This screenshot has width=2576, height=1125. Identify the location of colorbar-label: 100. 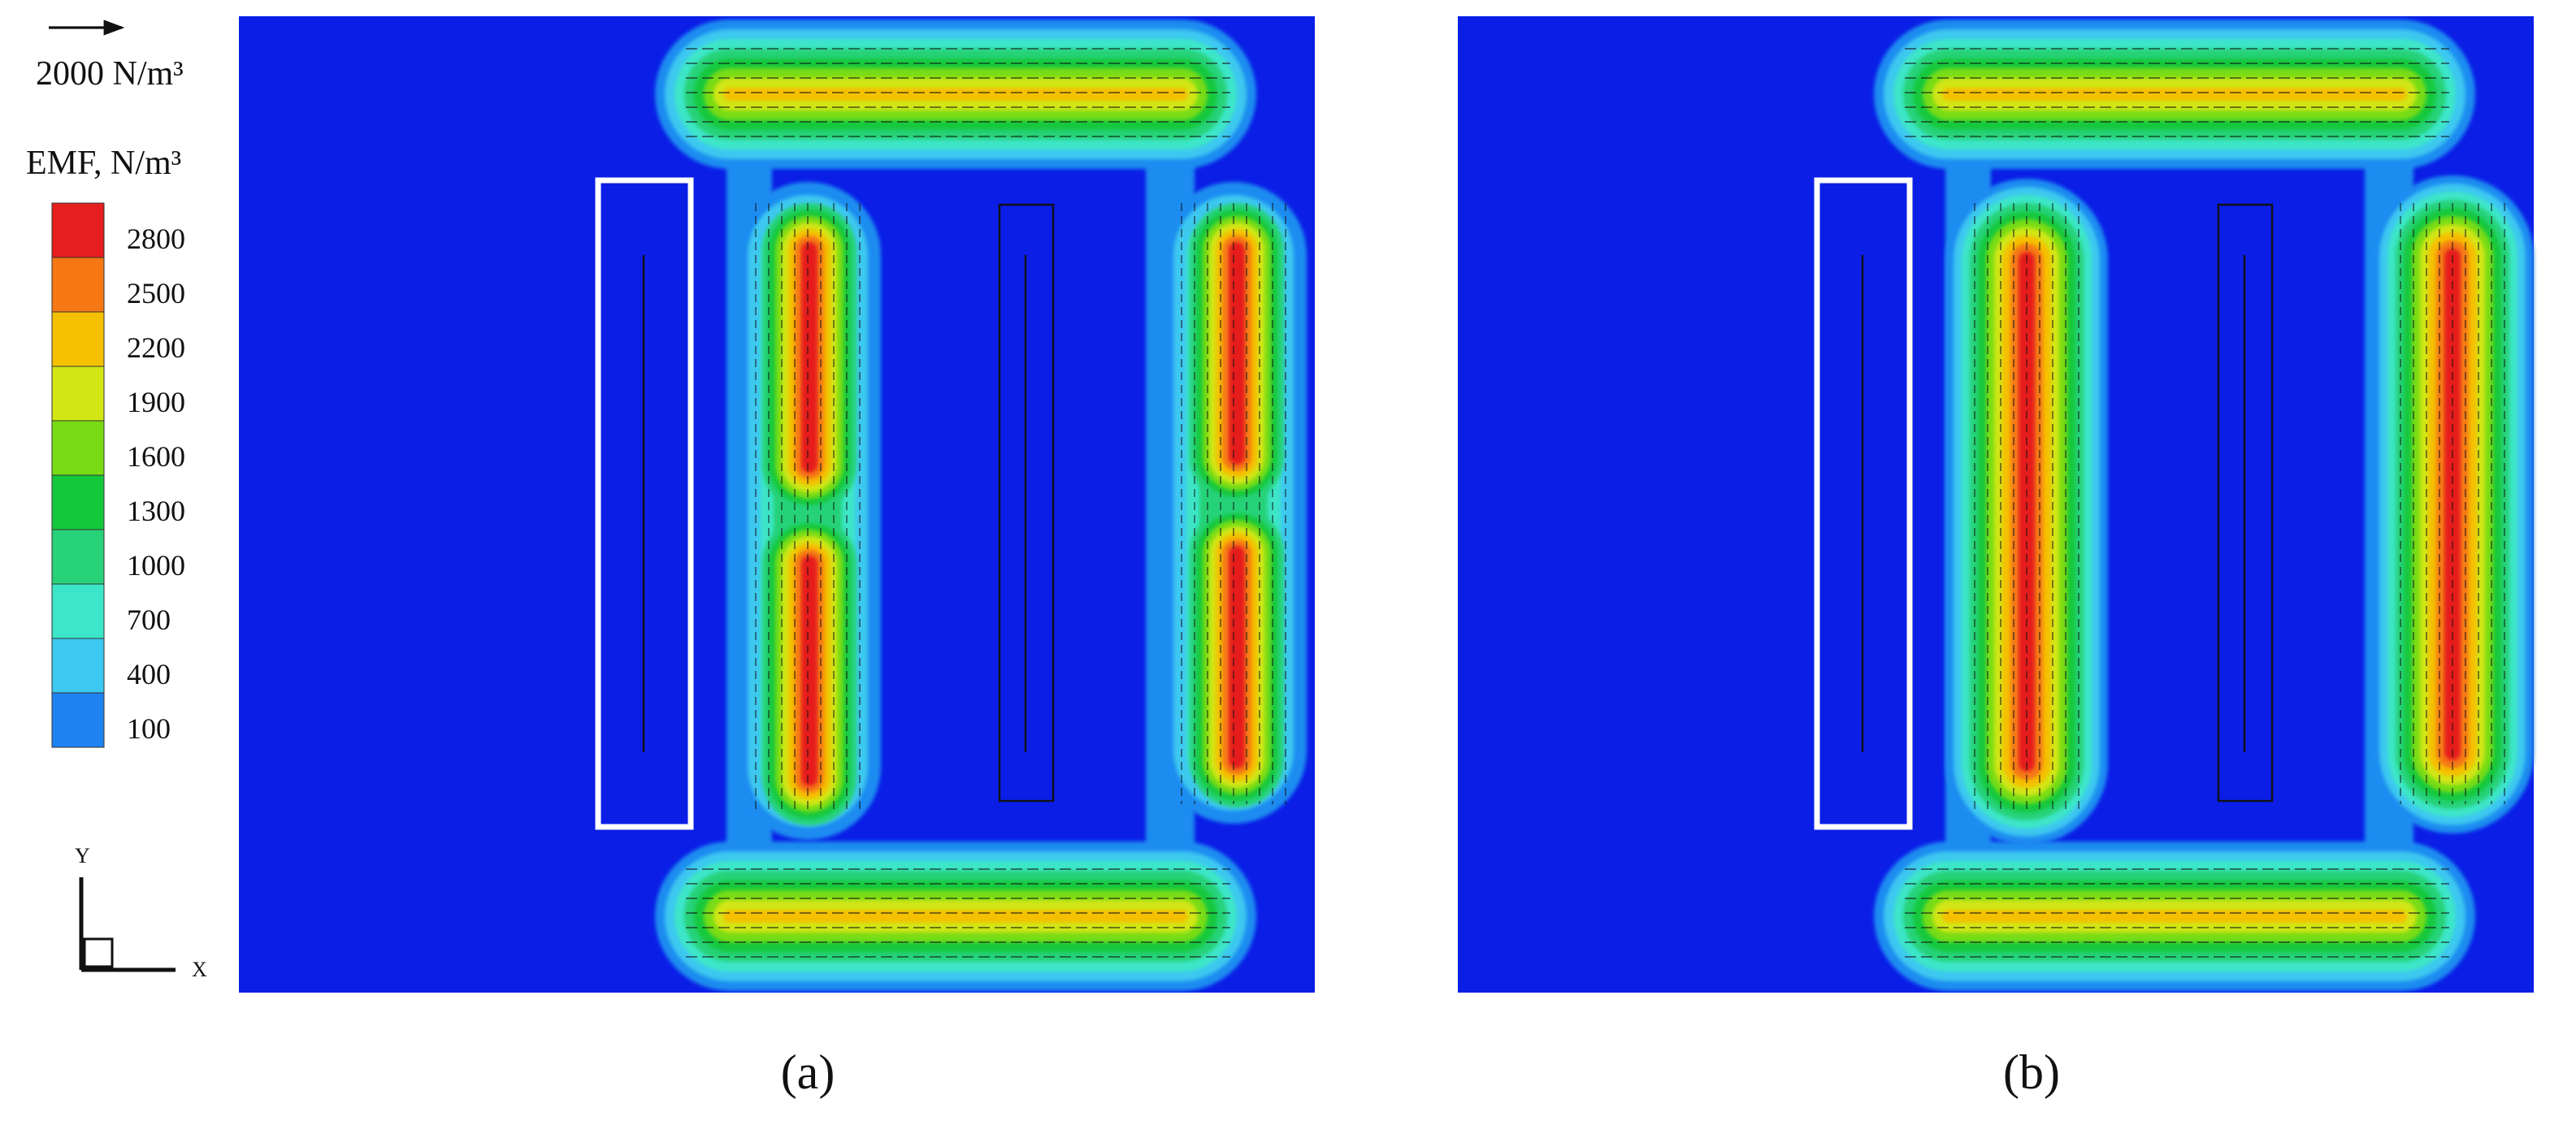
(149, 728).